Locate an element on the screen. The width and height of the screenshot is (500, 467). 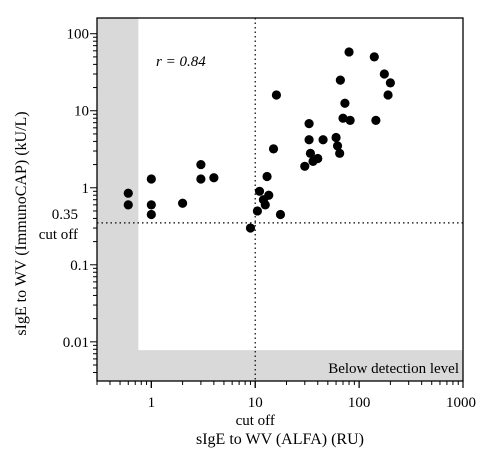
x-axis-ticks: 1 10 100 1000 is located at coordinates (286, 396).